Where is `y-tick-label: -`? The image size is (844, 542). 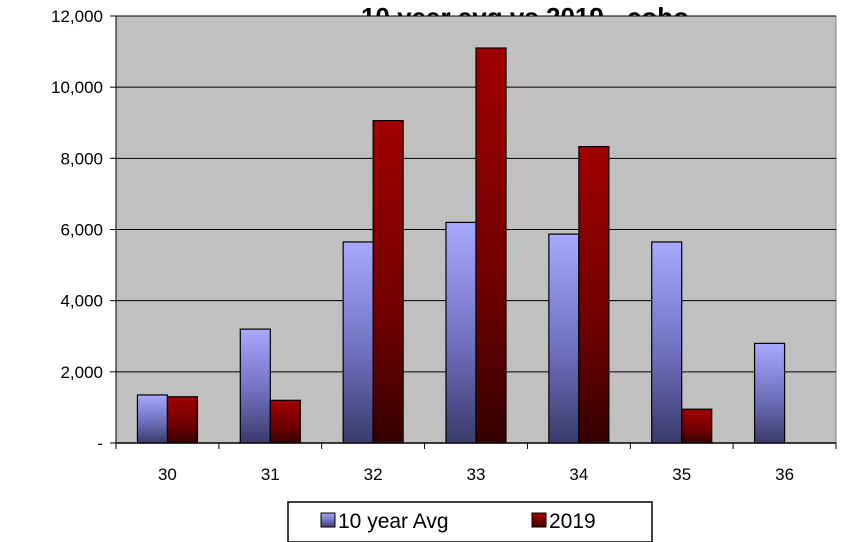
y-tick-label: - is located at coordinates (100, 443).